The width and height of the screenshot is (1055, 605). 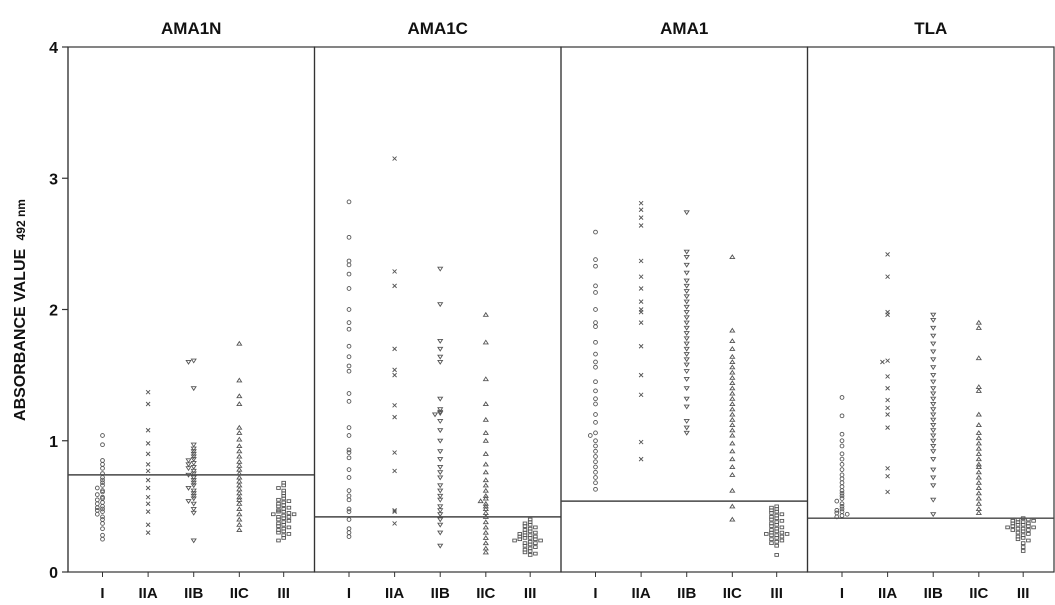 I want to click on panel-title: AMA1C, so click(x=438, y=28).